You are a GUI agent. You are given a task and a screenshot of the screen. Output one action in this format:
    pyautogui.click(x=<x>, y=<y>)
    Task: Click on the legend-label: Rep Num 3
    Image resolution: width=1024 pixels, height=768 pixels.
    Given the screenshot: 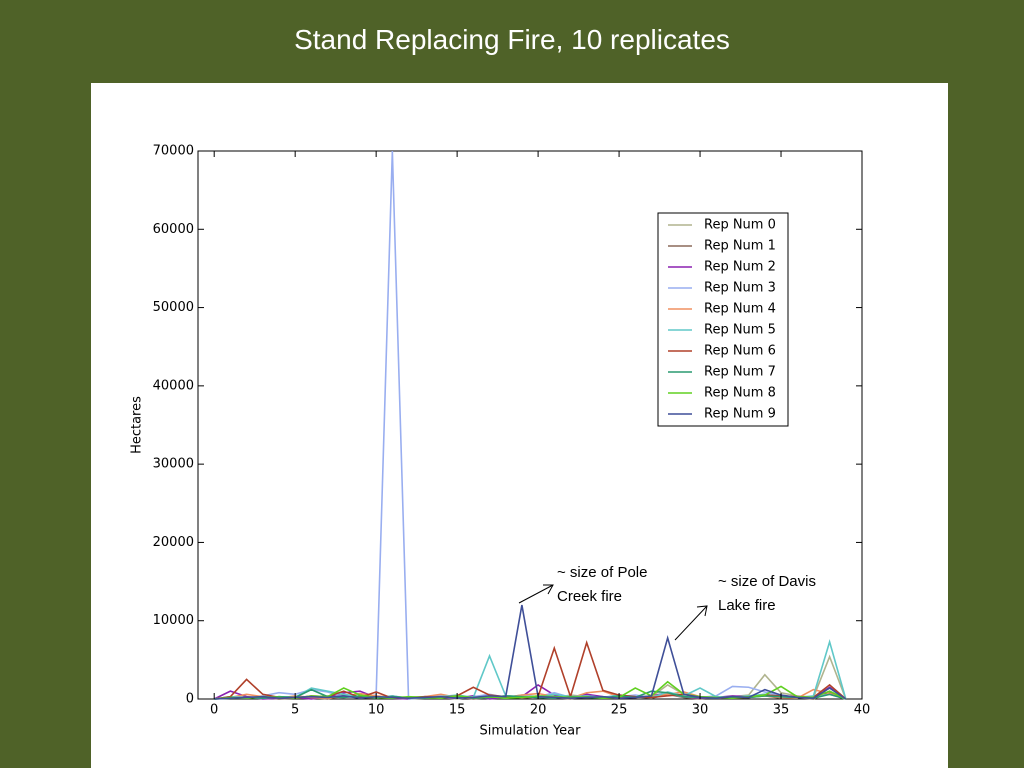 What is the action you would take?
    pyautogui.click(x=740, y=288)
    